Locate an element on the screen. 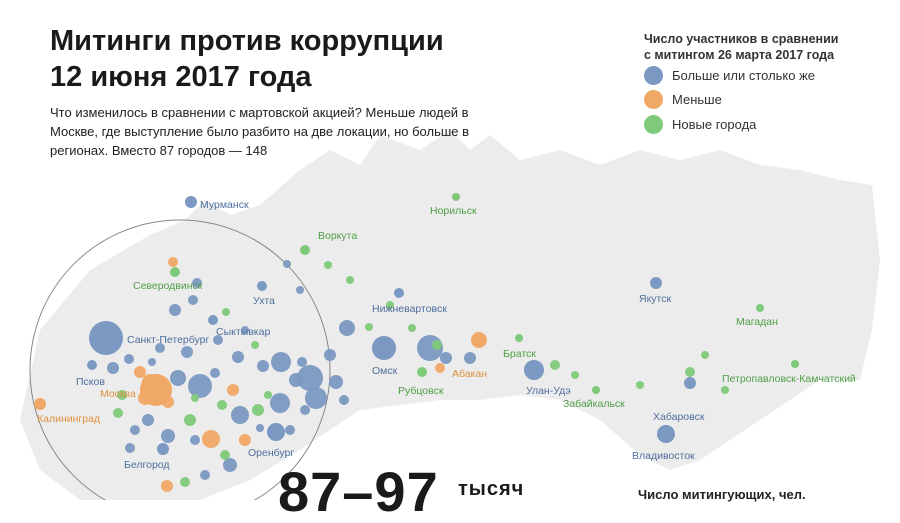 The image size is (900, 523). city-label: Хабаровск is located at coordinates (679, 417).